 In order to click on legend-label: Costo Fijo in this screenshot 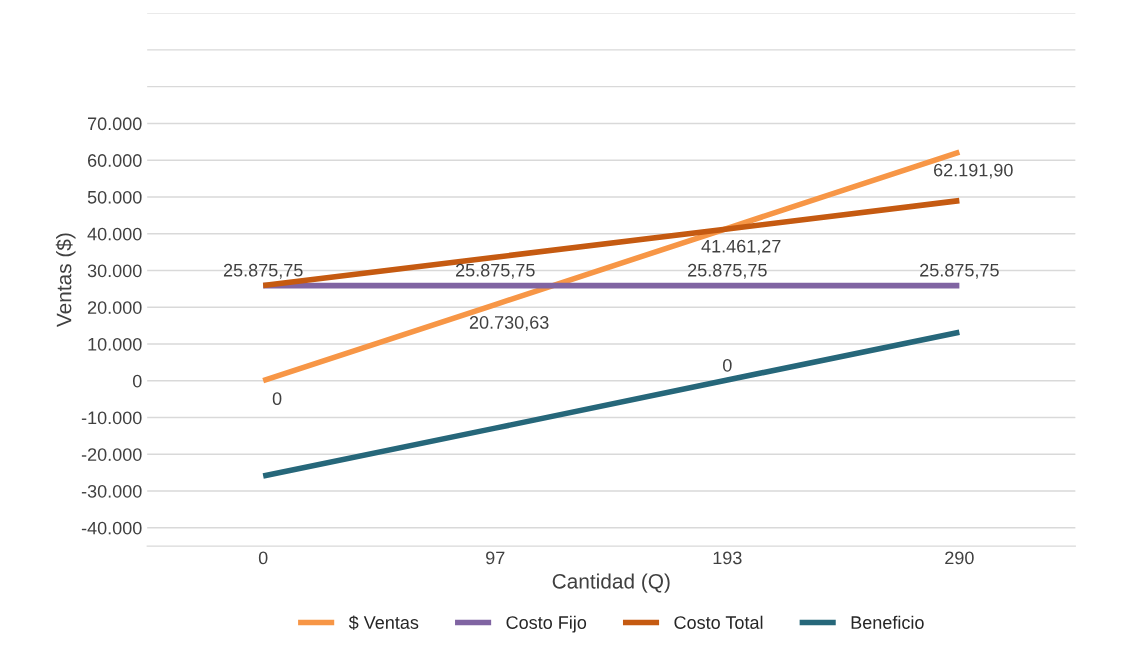, I will do `click(546, 624)`.